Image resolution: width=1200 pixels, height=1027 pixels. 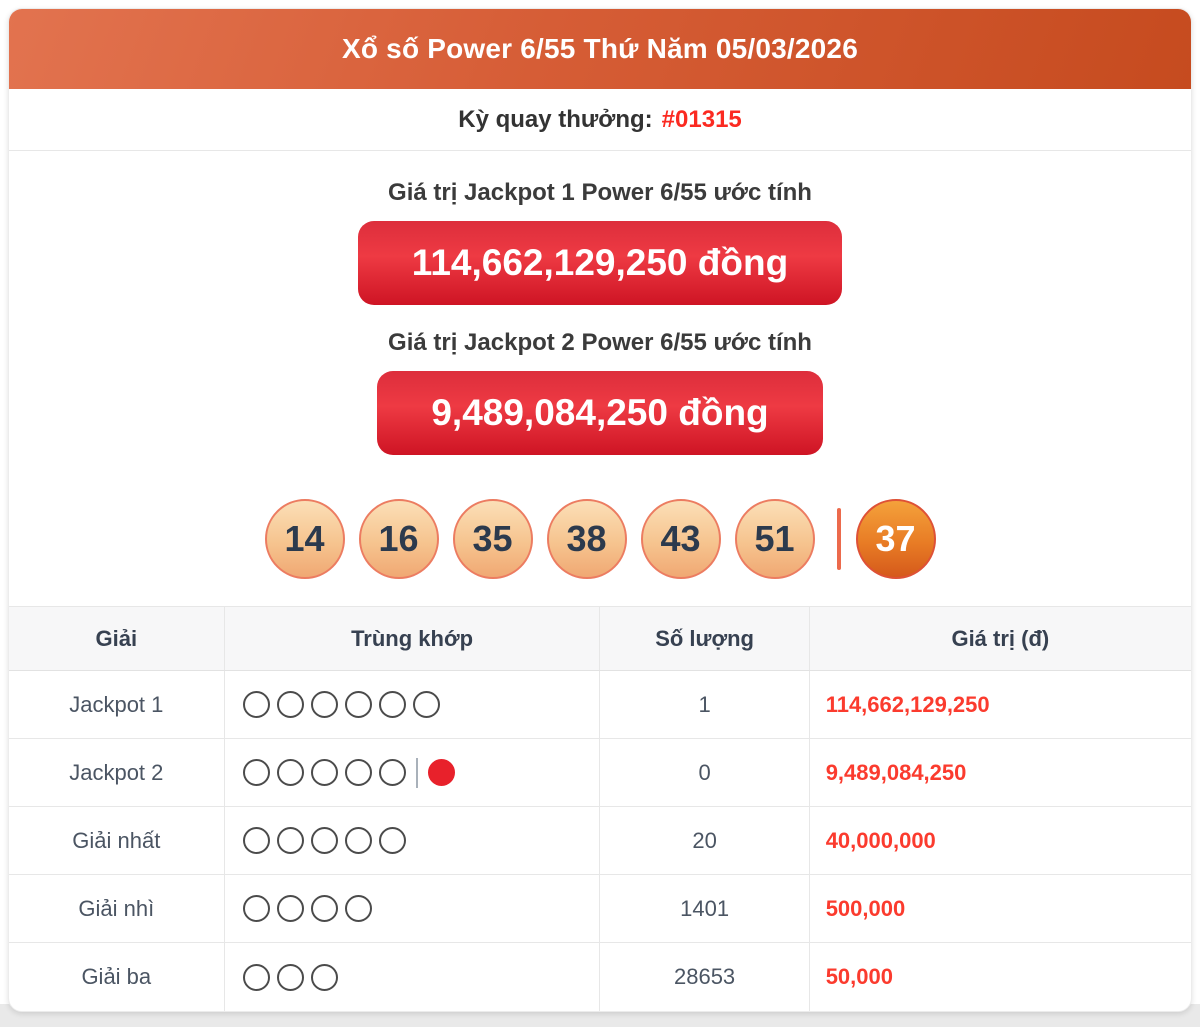 What do you see at coordinates (116, 976) in the screenshot?
I see `prize-name-cell: Giải ba` at bounding box center [116, 976].